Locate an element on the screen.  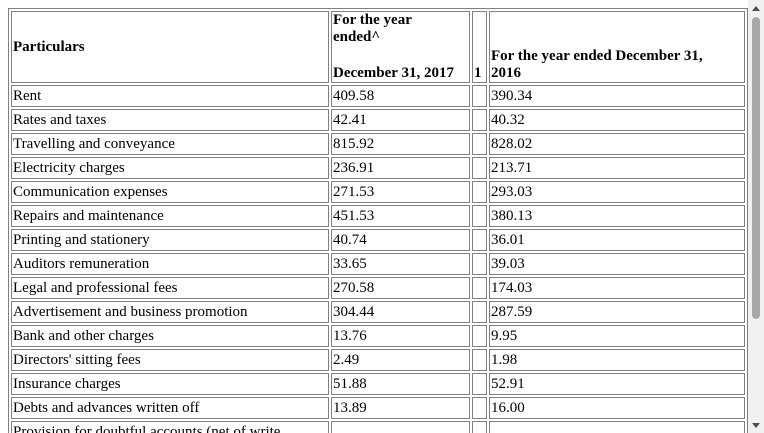
row-value-2017: 270.58 is located at coordinates (400, 288).